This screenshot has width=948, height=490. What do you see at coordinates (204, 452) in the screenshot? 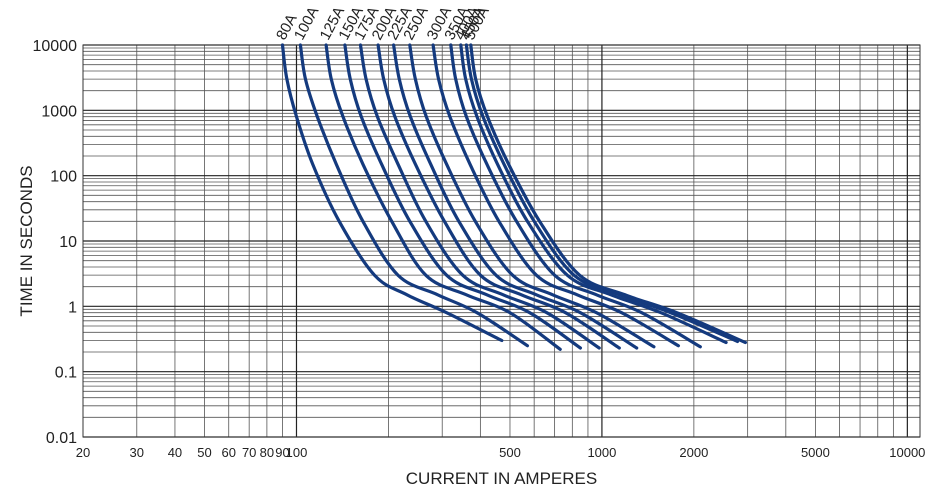
I see `x-tick-label: 50` at bounding box center [204, 452].